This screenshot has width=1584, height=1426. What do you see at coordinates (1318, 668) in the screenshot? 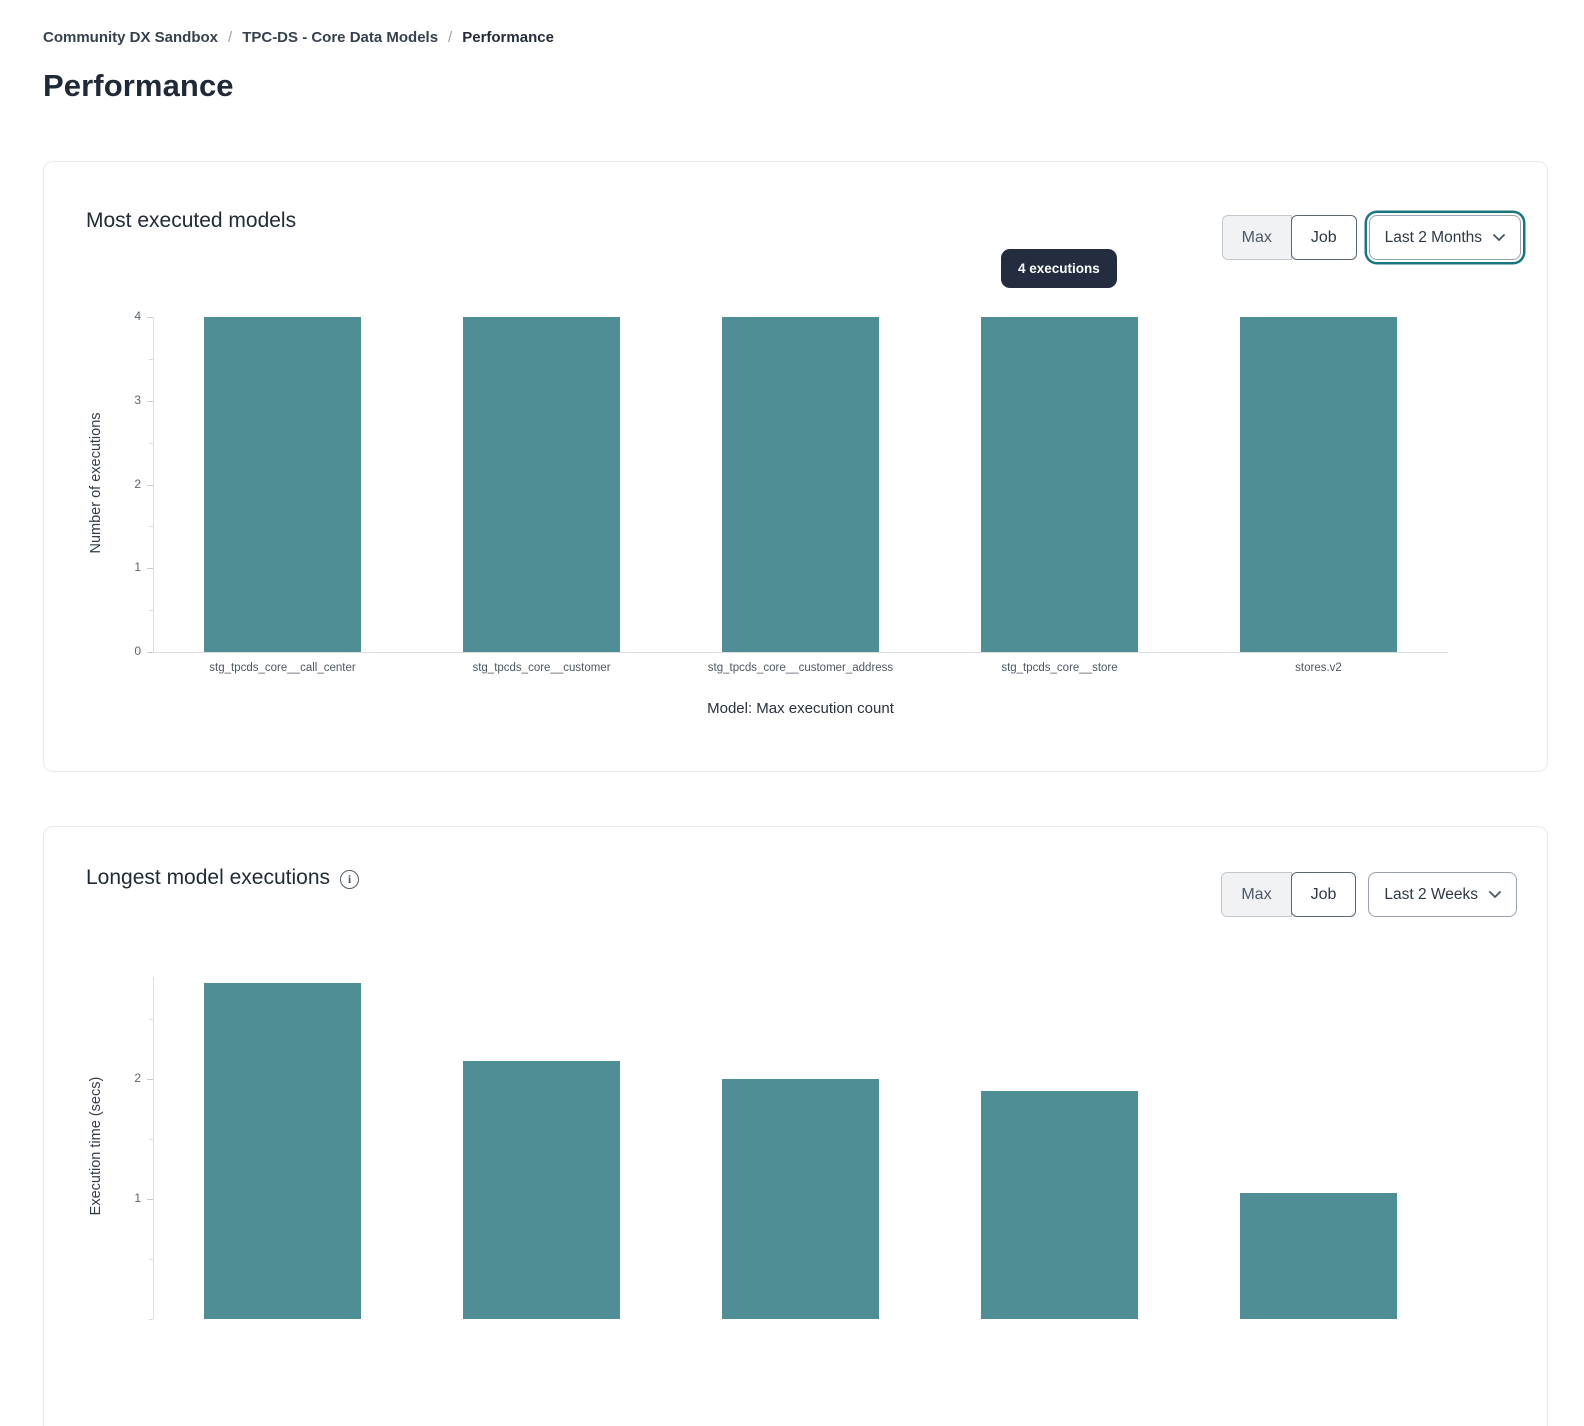
I see `x-category-label: stores.v2` at bounding box center [1318, 668].